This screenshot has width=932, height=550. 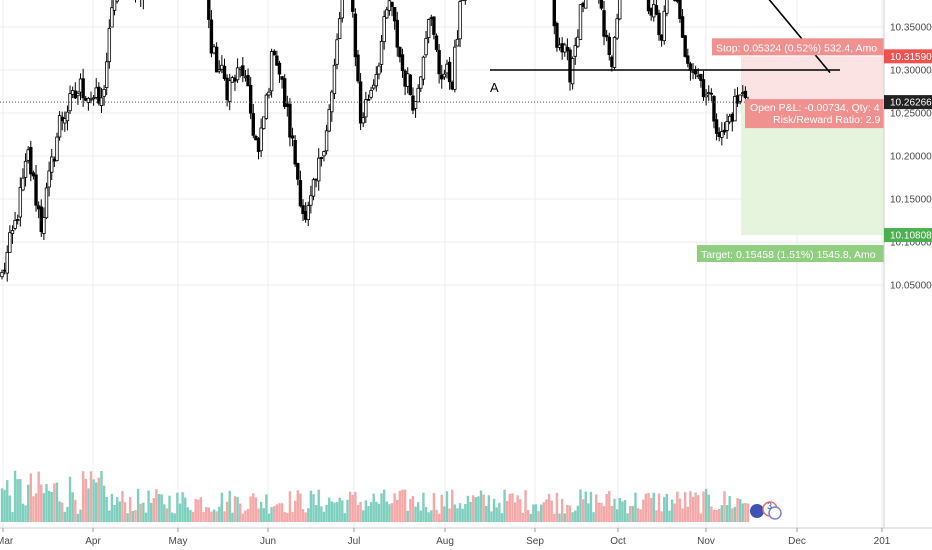 I want to click on event-flag-icon, so click(x=775, y=513).